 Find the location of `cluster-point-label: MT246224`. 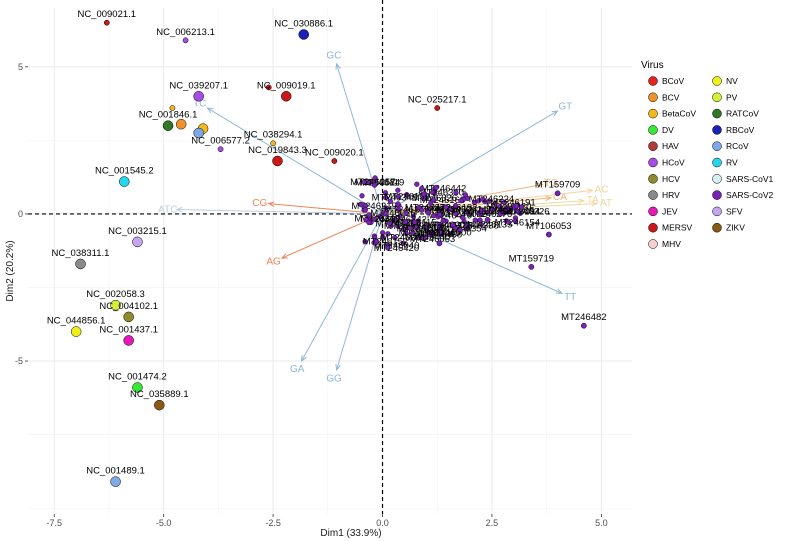

cluster-point-label: MT246224 is located at coordinates (491, 199).